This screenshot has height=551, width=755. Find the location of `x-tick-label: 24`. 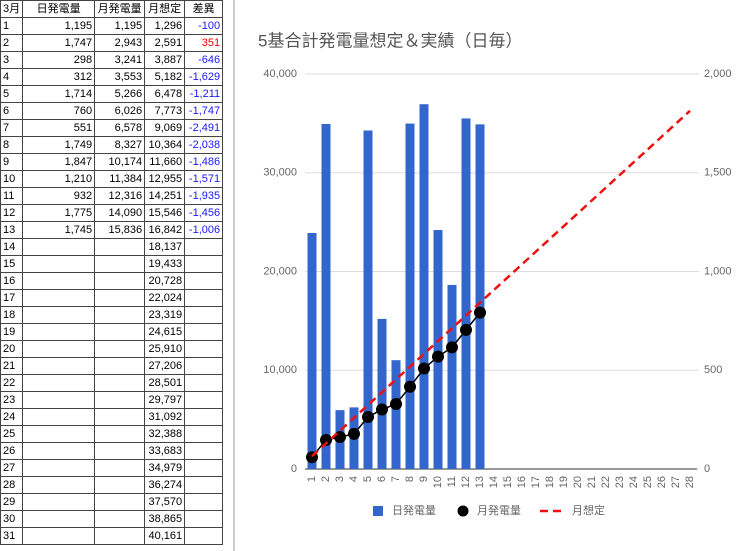

x-tick-label: 24 is located at coordinates (634, 482).